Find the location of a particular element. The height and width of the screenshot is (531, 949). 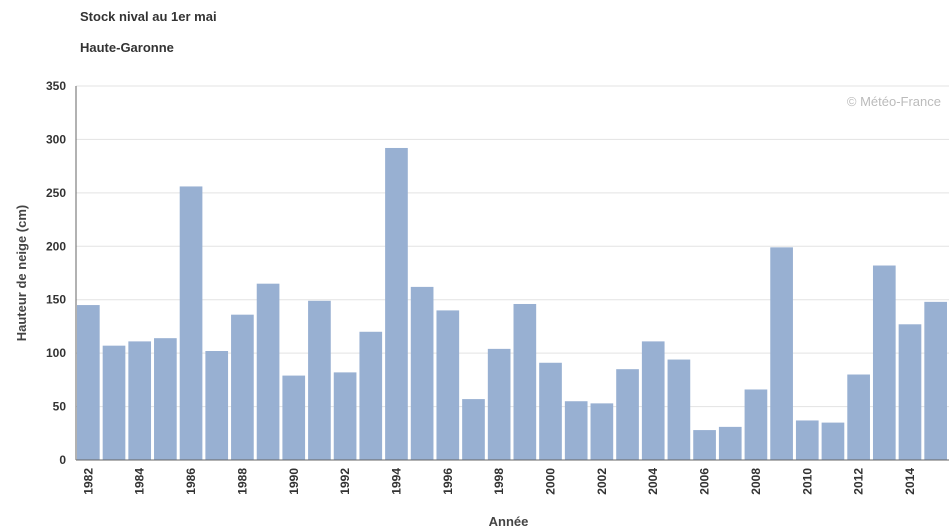

x-tick-label: 1984 is located at coordinates (140, 481).